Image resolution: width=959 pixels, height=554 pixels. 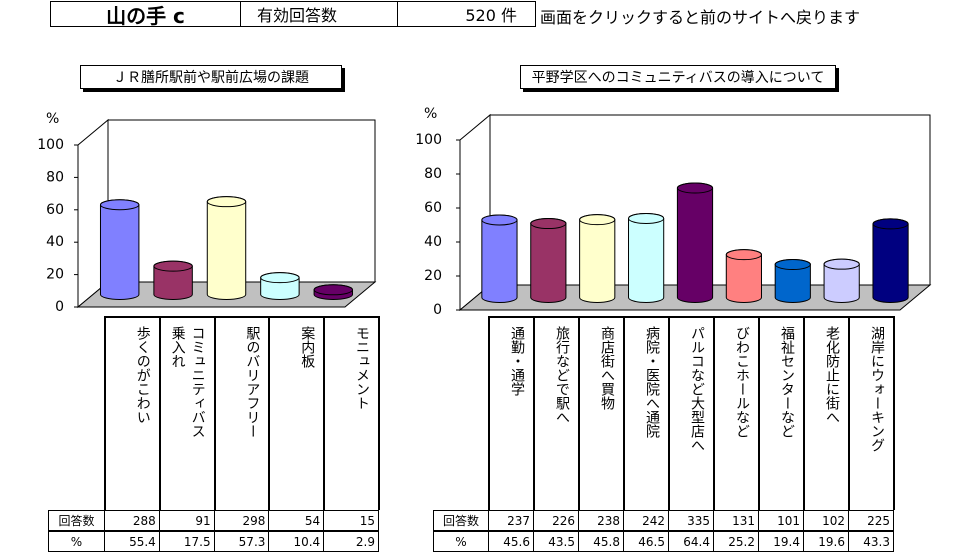 I want to click on area-name: 山の手 c, so click(x=145, y=14).